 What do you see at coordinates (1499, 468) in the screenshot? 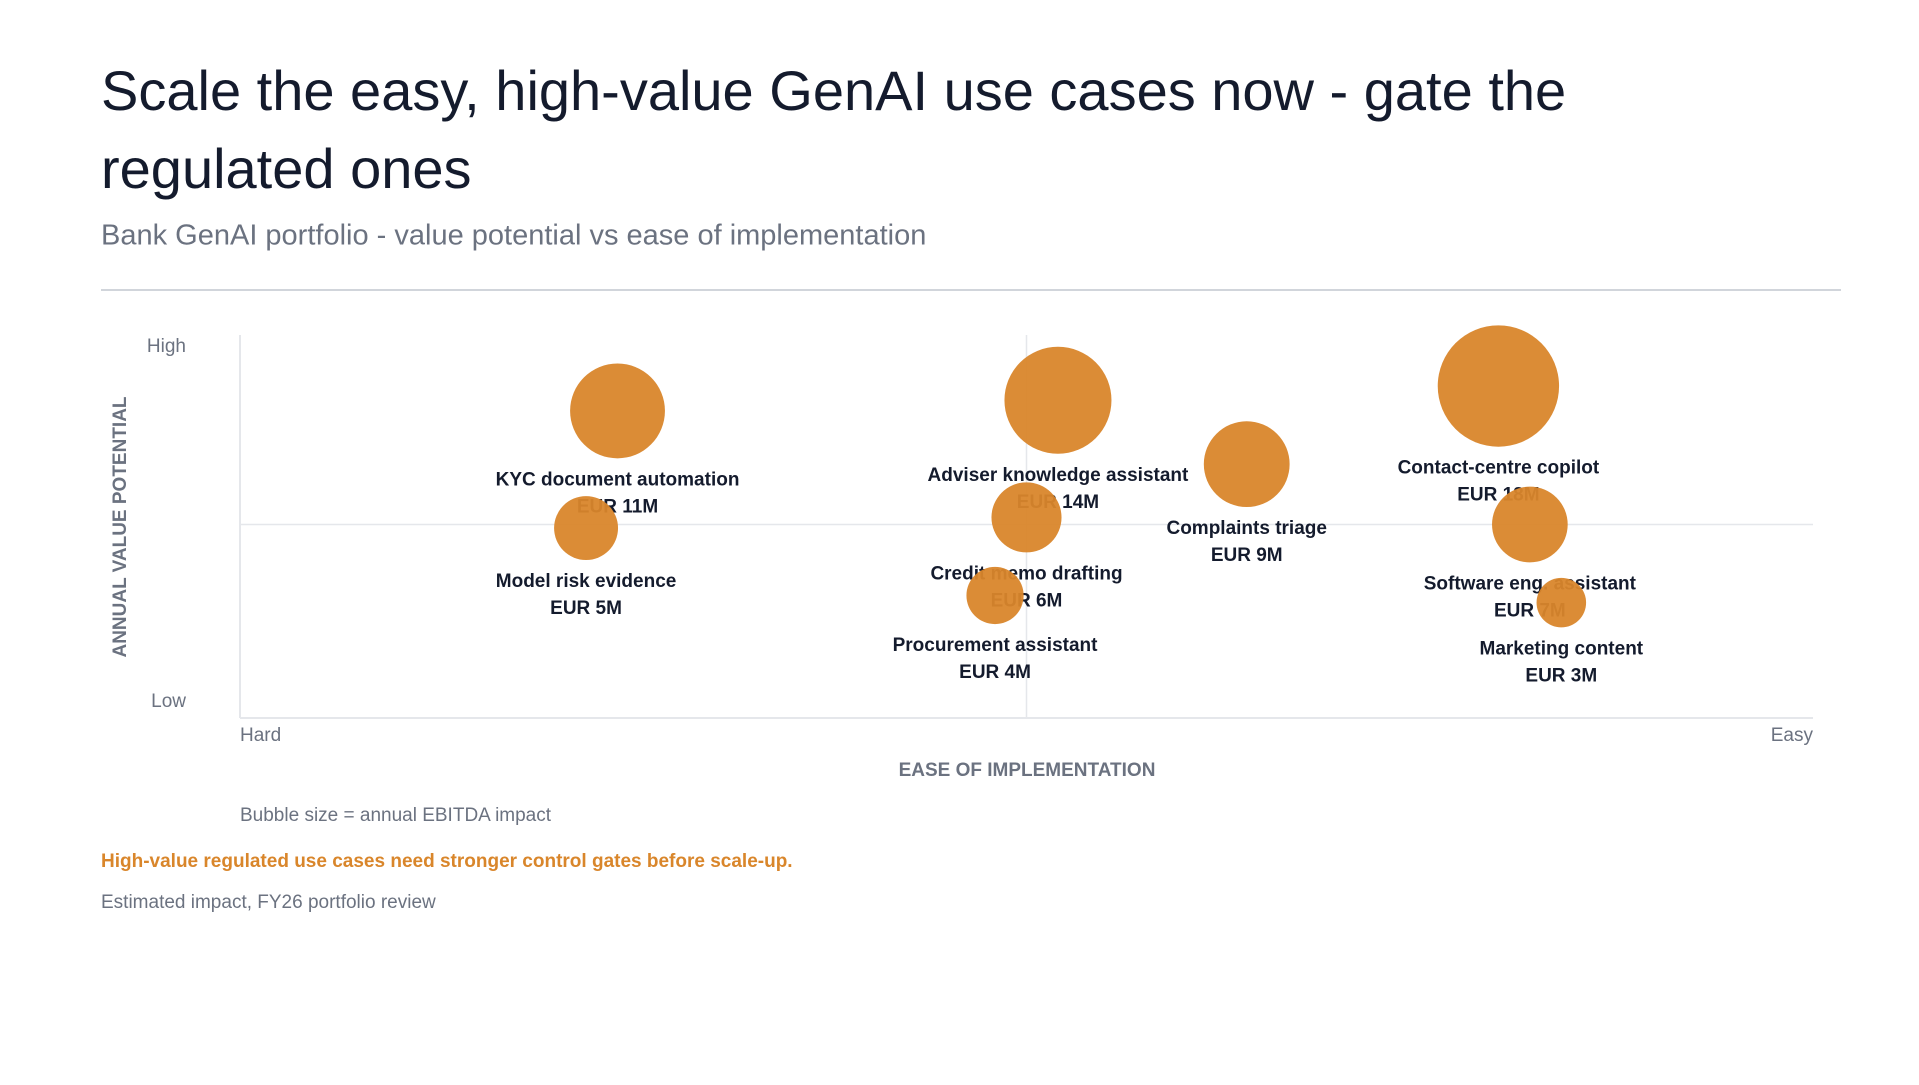
I see `bubble-label: Contact-centre copilot` at bounding box center [1499, 468].